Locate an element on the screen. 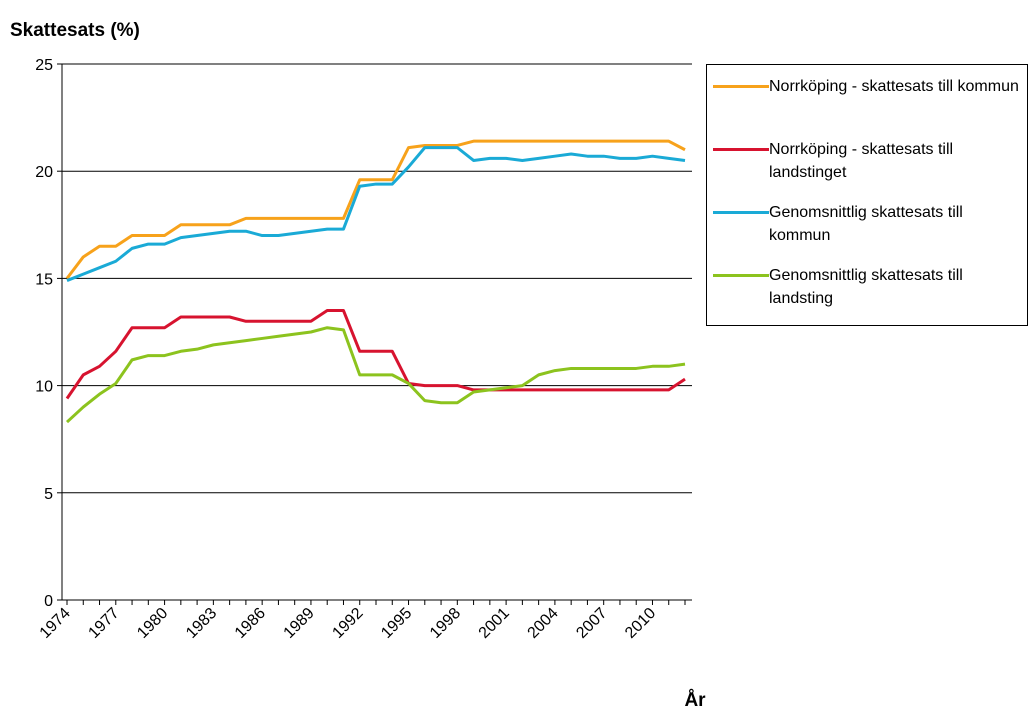 The height and width of the screenshot is (712, 1031). y-tick-label: 5 is located at coordinates (48, 494).